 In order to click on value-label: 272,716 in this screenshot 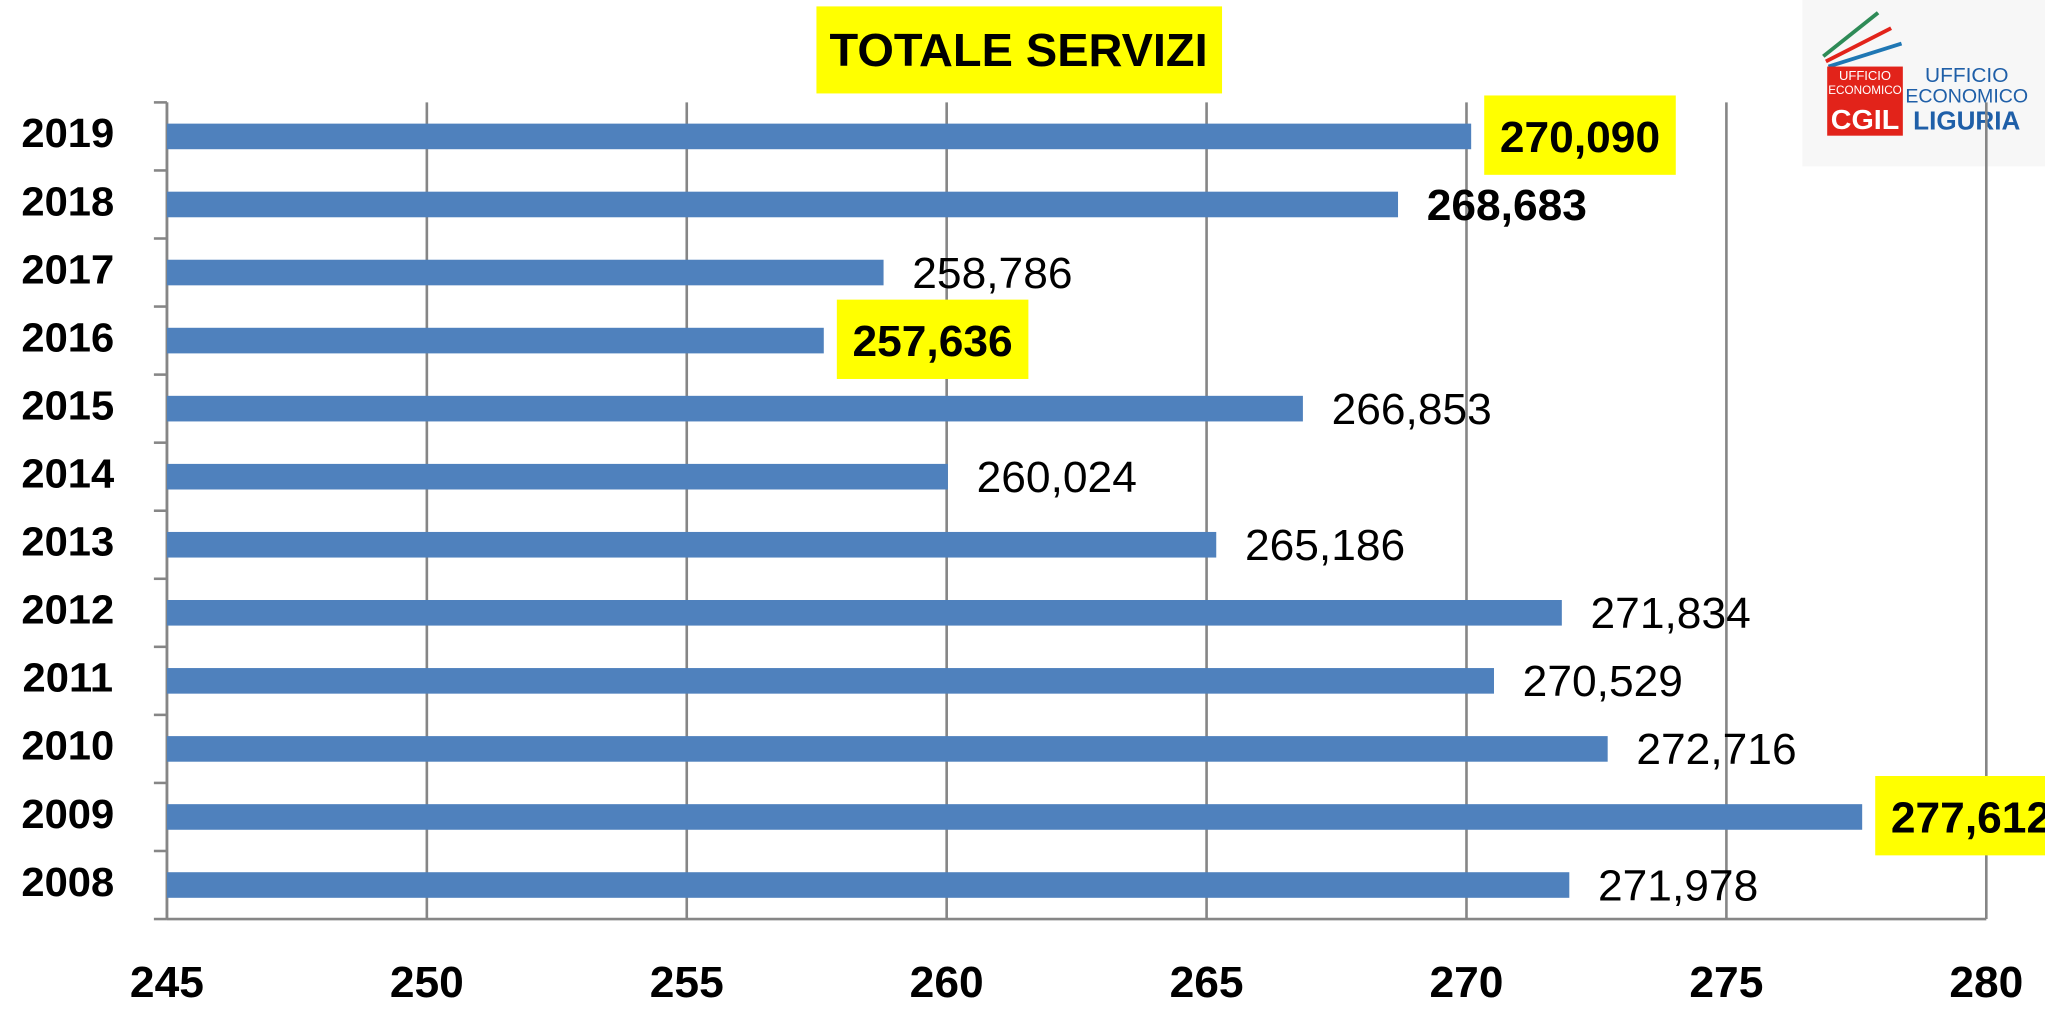, I will do `click(1716, 750)`.